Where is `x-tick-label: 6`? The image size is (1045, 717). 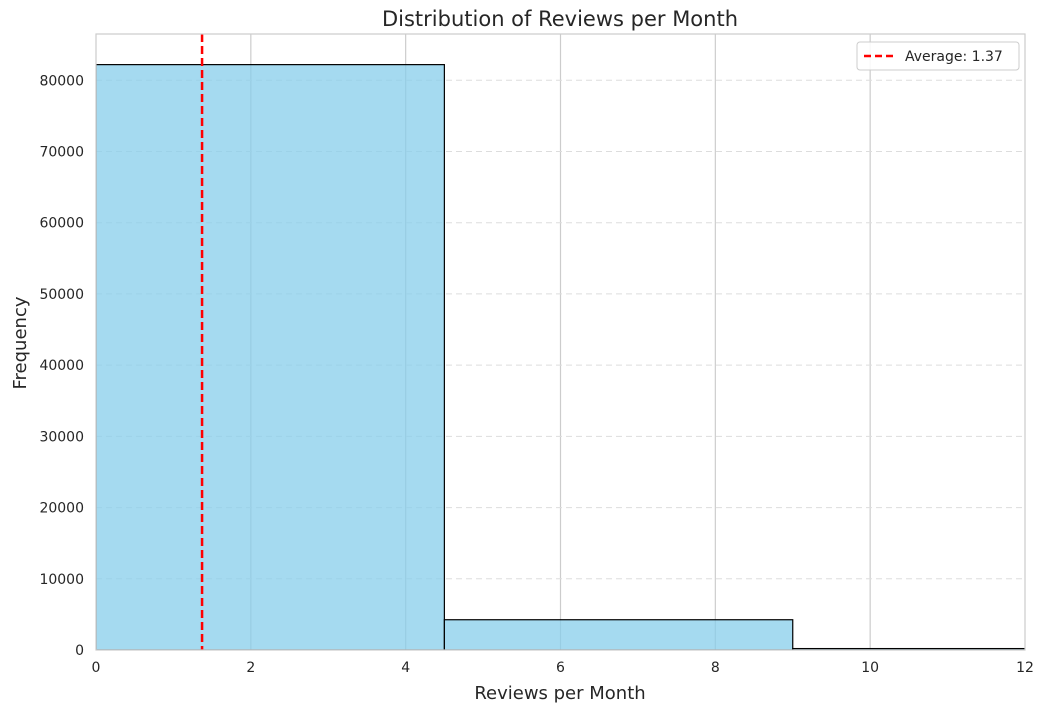
x-tick-label: 6 is located at coordinates (560, 668).